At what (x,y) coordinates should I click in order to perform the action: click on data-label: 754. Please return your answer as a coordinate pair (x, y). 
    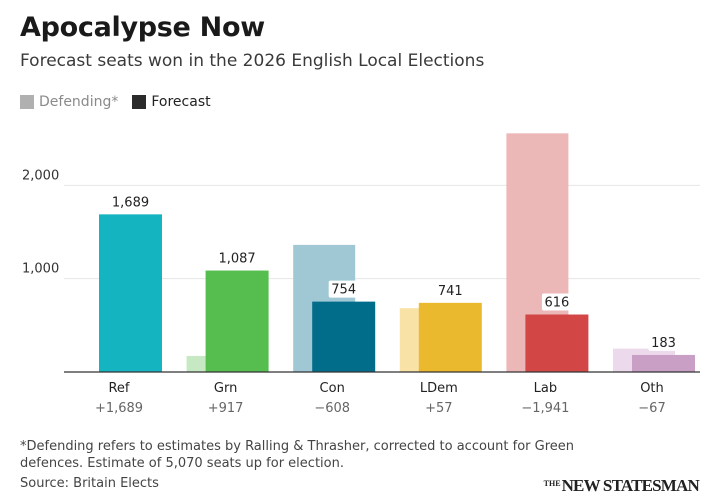
    Looking at the image, I should click on (343, 290).